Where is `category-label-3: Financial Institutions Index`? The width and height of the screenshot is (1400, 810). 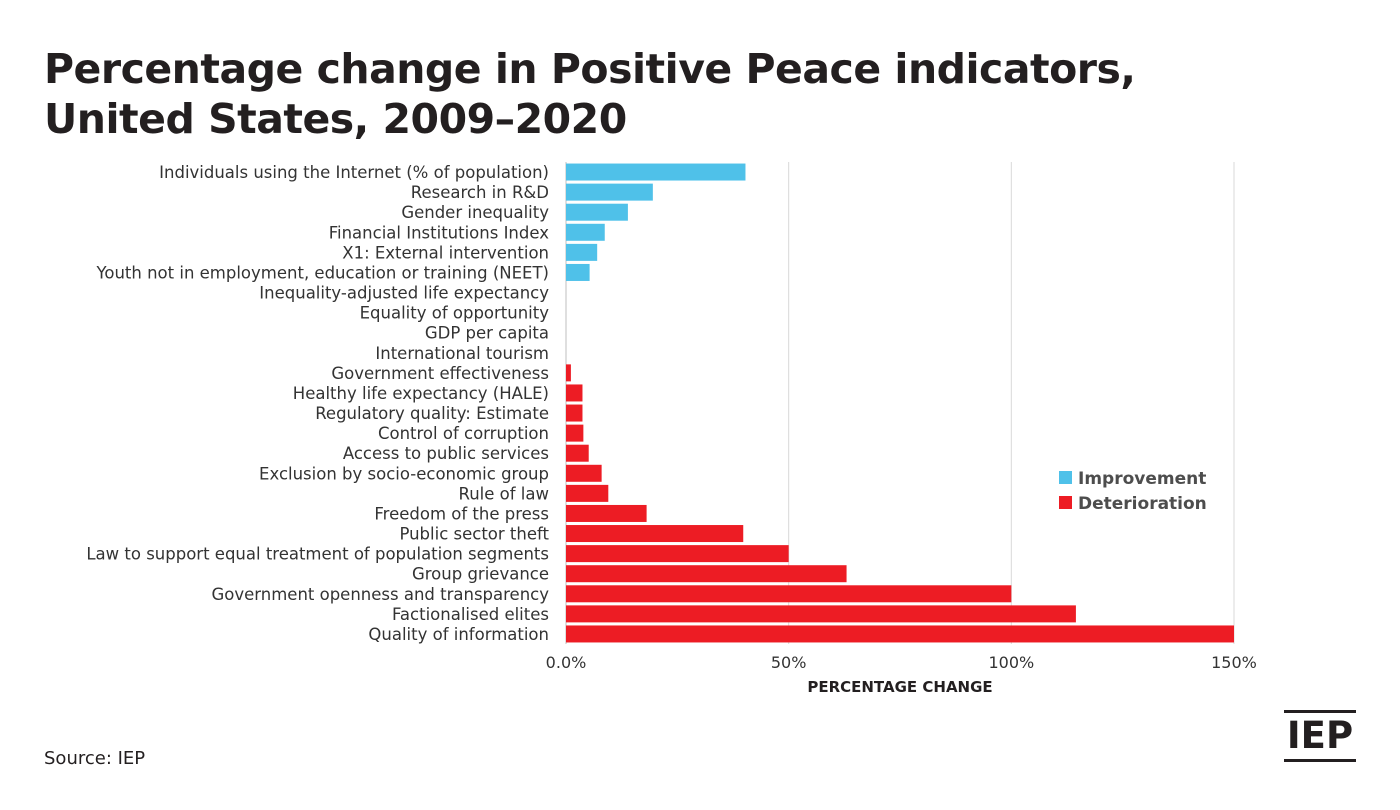
category-label-3: Financial Institutions Index is located at coordinates (439, 232).